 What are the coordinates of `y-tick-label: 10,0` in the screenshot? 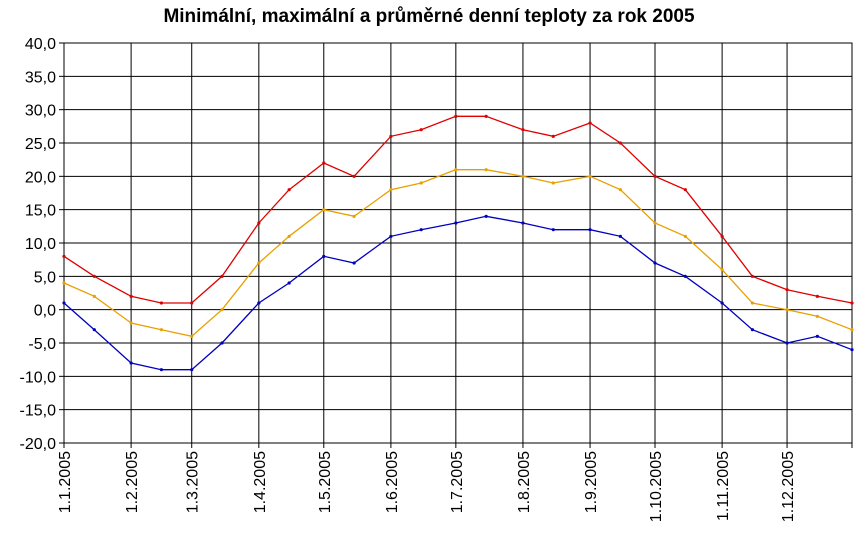 It's located at (40, 244).